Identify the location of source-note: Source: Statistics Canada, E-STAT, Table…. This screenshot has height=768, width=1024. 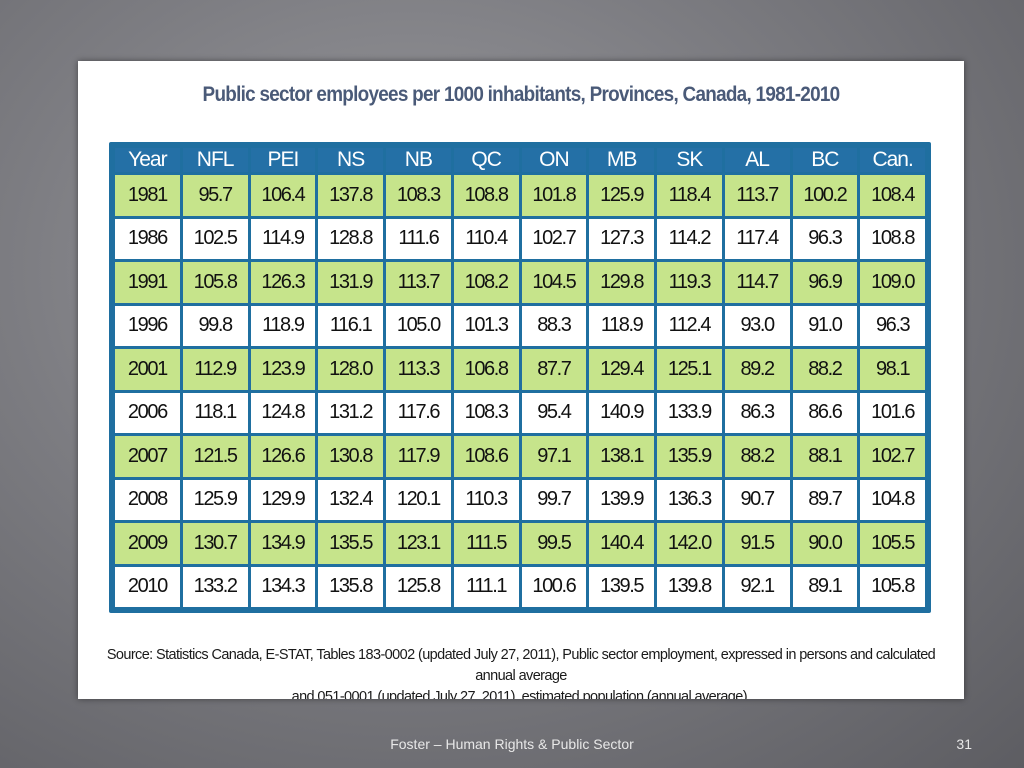
(521, 672).